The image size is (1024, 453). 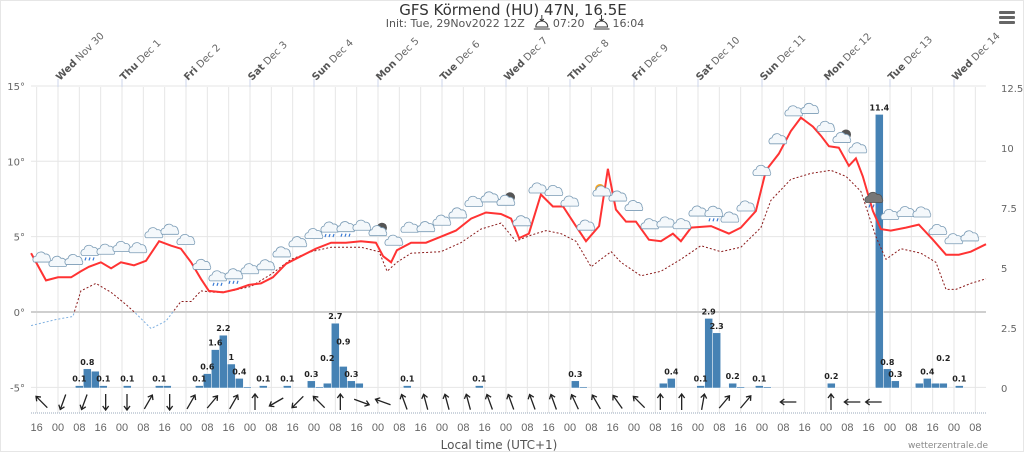 I want to click on chart-title: GFS Körmend (HU) 47N, 16.5E, so click(x=513, y=10).